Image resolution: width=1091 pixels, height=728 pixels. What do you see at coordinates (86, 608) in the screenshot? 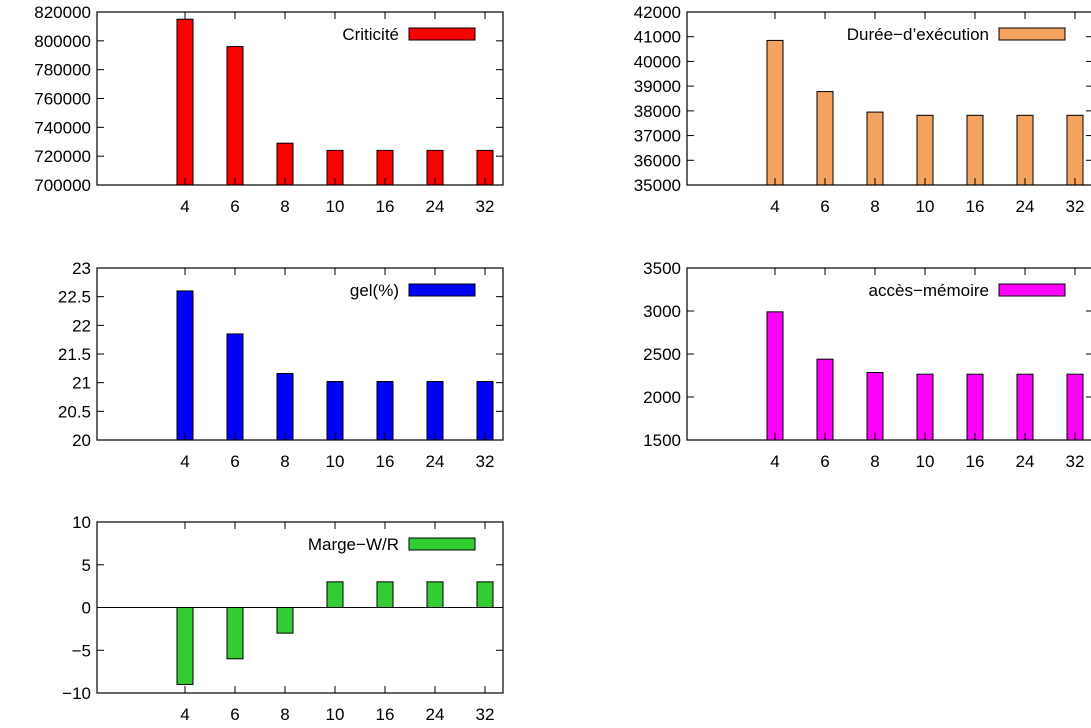
I see `y-tick-label: 0` at bounding box center [86, 608].